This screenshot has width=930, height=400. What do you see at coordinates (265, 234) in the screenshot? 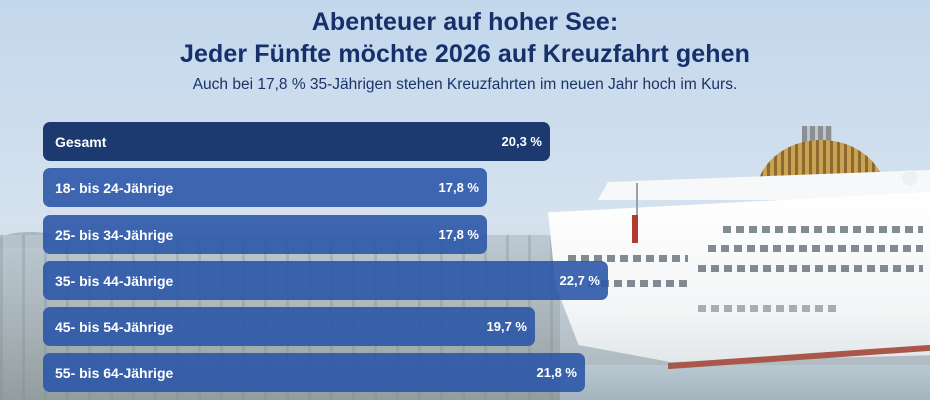
I see `bar-25-34: 25- bis 34-Jährige 17,8 %` at bounding box center [265, 234].